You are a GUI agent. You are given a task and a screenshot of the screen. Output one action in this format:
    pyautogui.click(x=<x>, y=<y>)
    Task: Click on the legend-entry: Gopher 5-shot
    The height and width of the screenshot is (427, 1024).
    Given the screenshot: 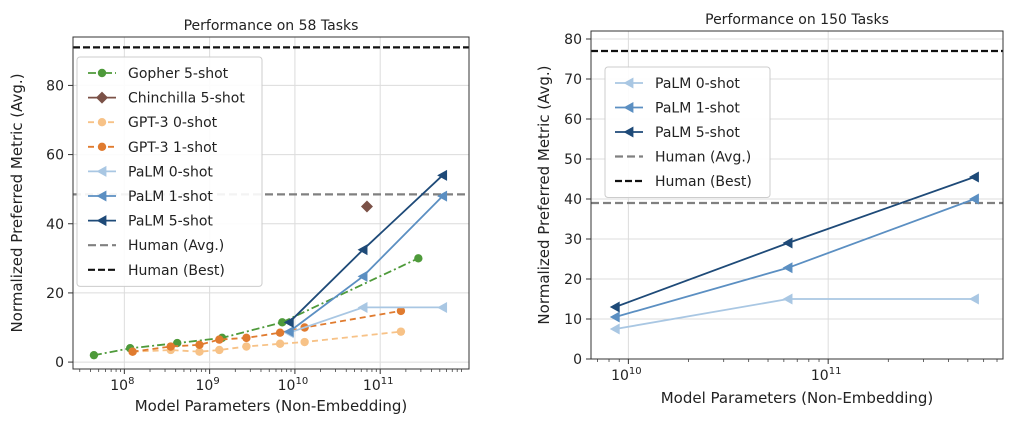 What is the action you would take?
    pyautogui.click(x=158, y=74)
    